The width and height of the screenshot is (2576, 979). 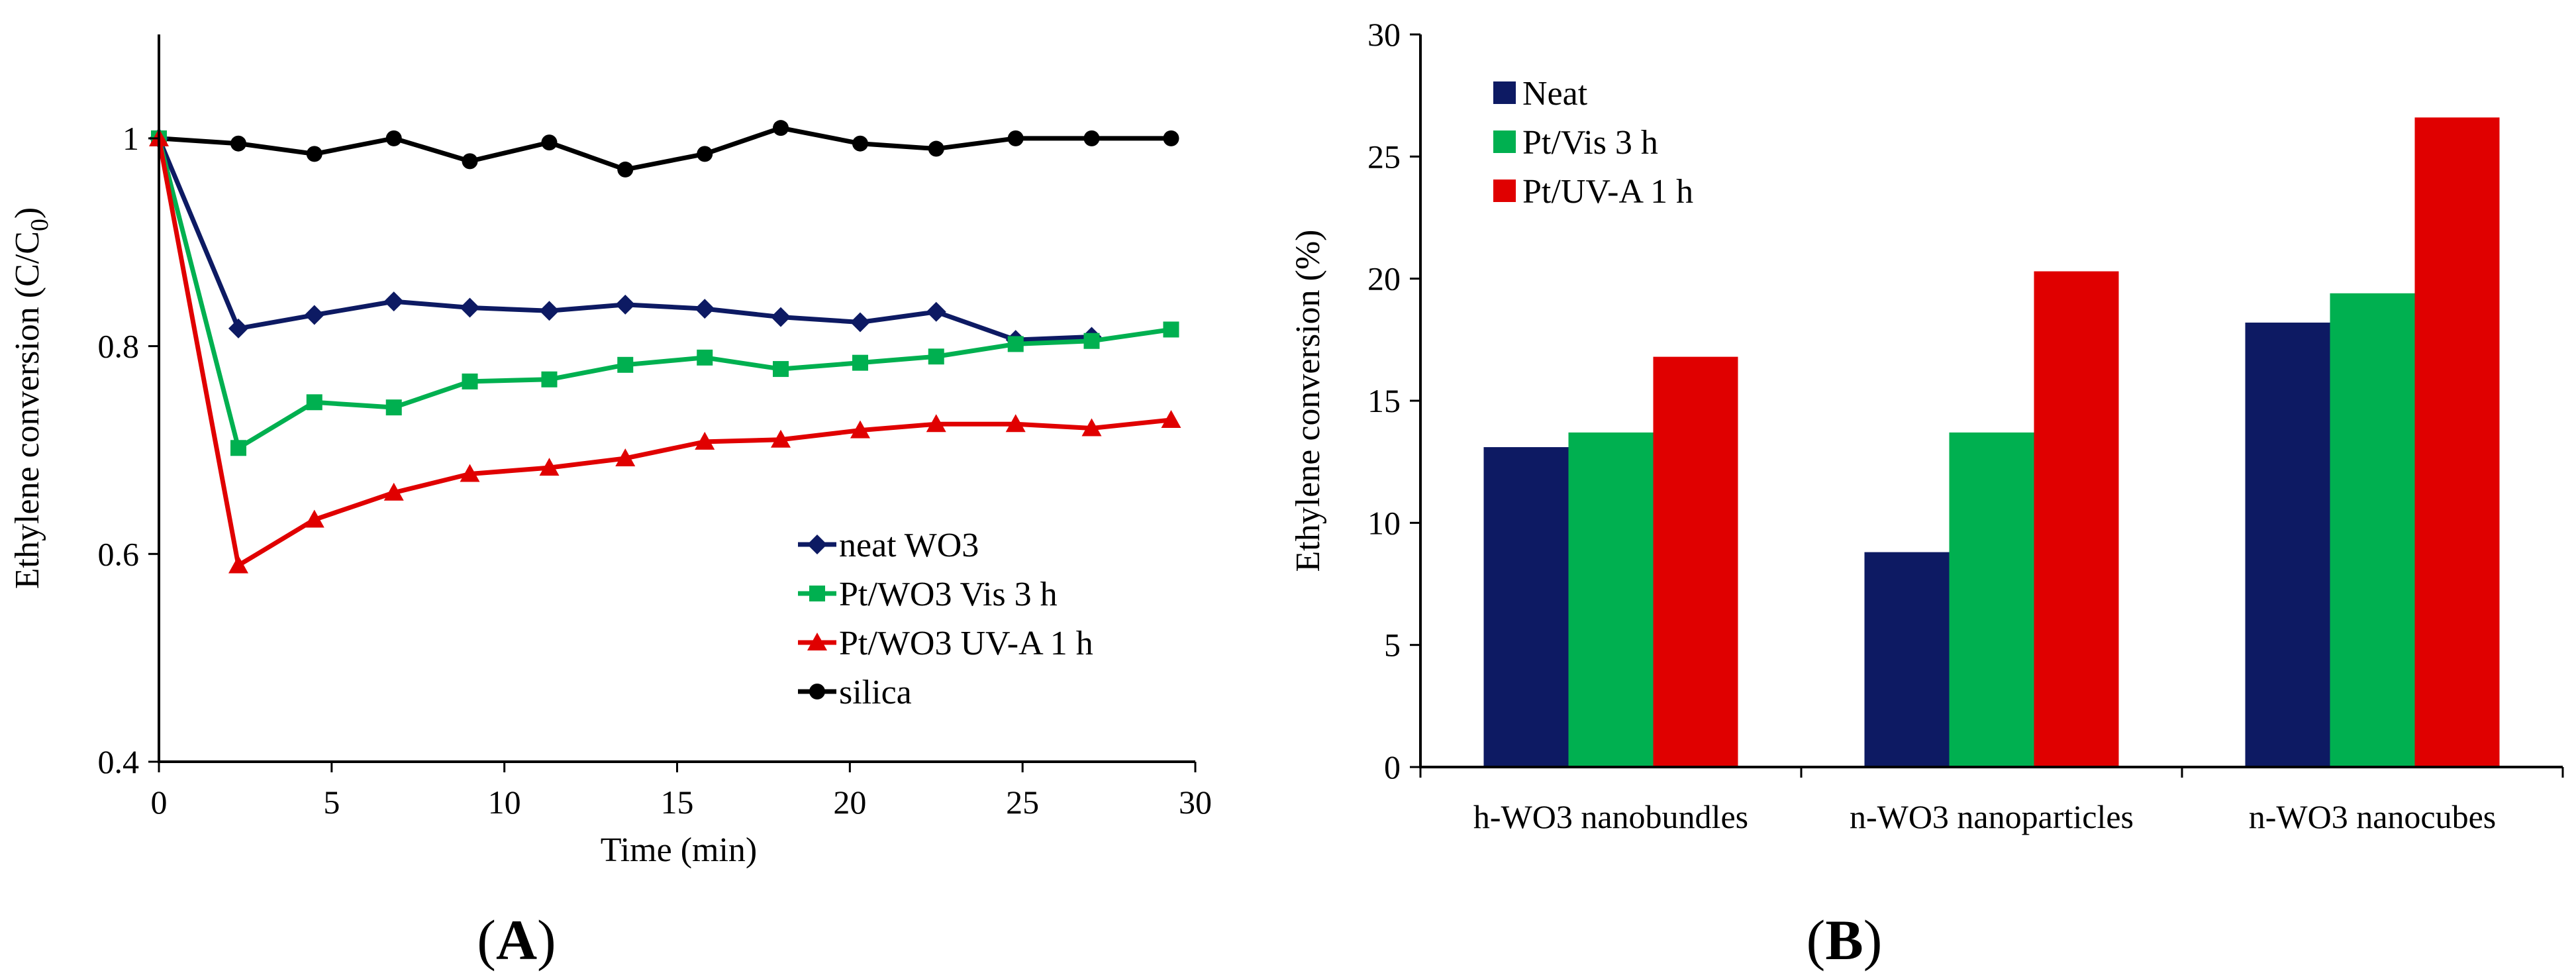 What do you see at coordinates (817, 691) in the screenshot?
I see `legend-marker-silica` at bounding box center [817, 691].